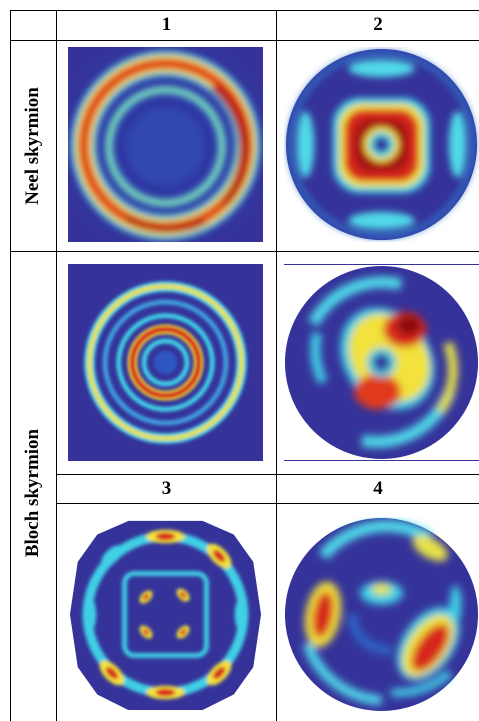 This screenshot has width=479, height=721. Describe the element at coordinates (32, 493) in the screenshot. I see `row-label-bloch: Bloch skyrmion` at that location.